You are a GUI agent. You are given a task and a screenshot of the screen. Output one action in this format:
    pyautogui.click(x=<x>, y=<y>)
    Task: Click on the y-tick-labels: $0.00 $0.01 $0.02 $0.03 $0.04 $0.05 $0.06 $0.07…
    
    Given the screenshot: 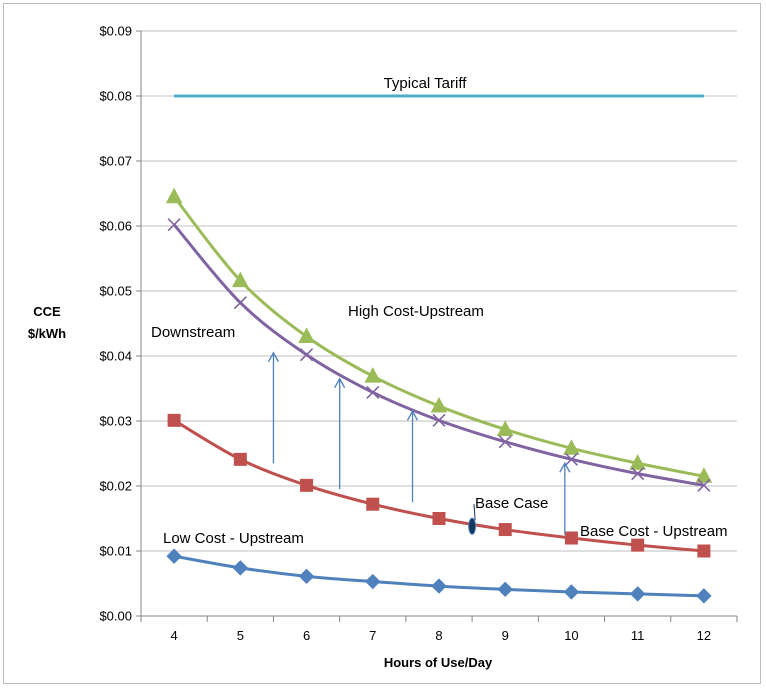 What is the action you would take?
    pyautogui.click(x=115, y=324)
    